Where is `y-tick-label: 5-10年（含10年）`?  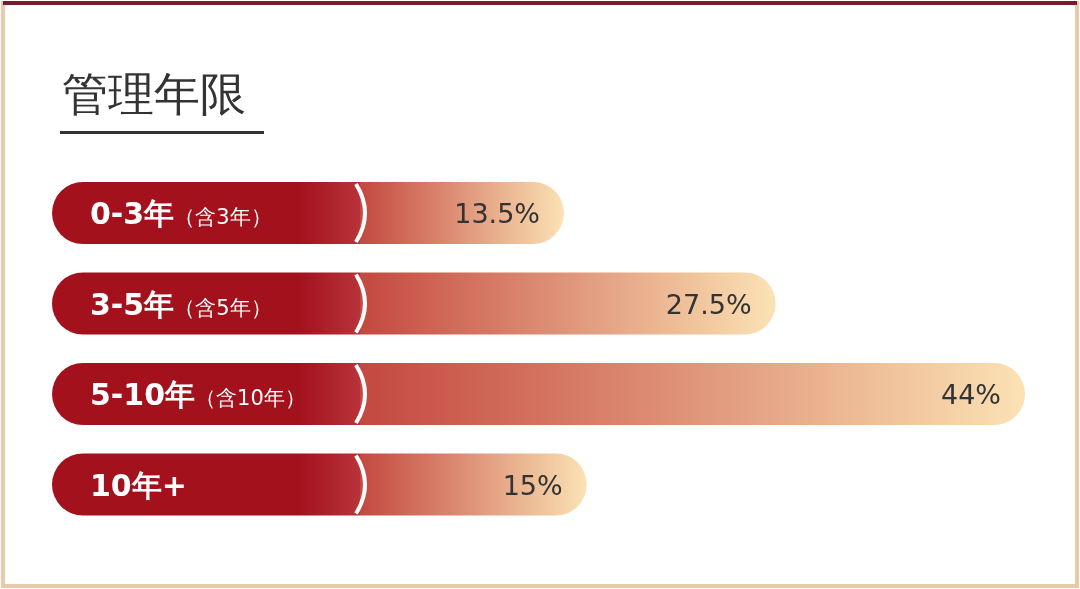
y-tick-label: 5-10年（含10年） is located at coordinates (198, 394).